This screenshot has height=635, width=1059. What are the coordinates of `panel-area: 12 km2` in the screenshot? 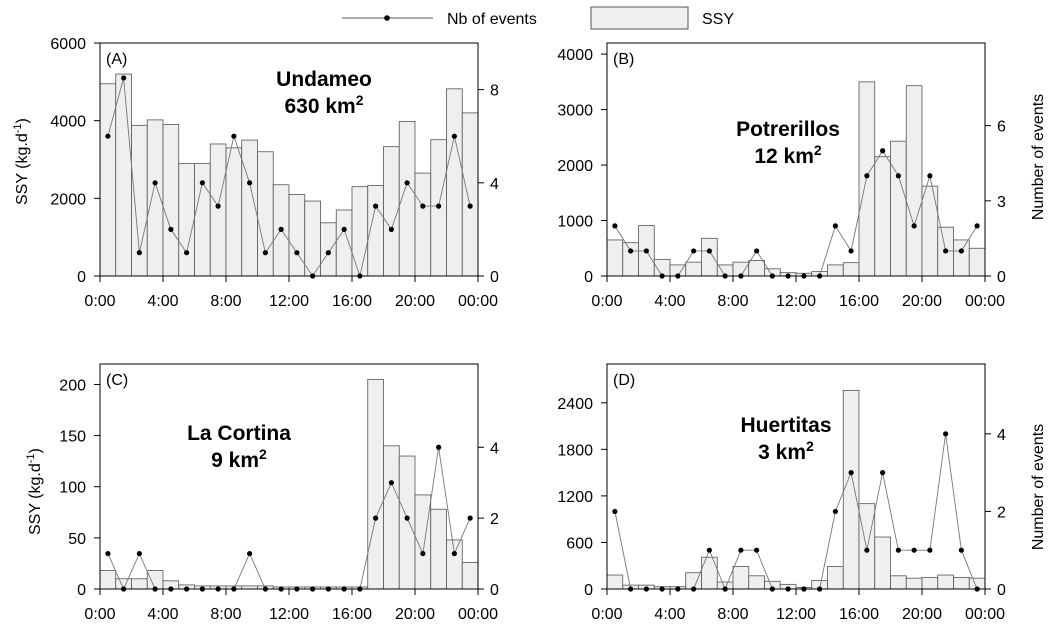 It's located at (788, 155).